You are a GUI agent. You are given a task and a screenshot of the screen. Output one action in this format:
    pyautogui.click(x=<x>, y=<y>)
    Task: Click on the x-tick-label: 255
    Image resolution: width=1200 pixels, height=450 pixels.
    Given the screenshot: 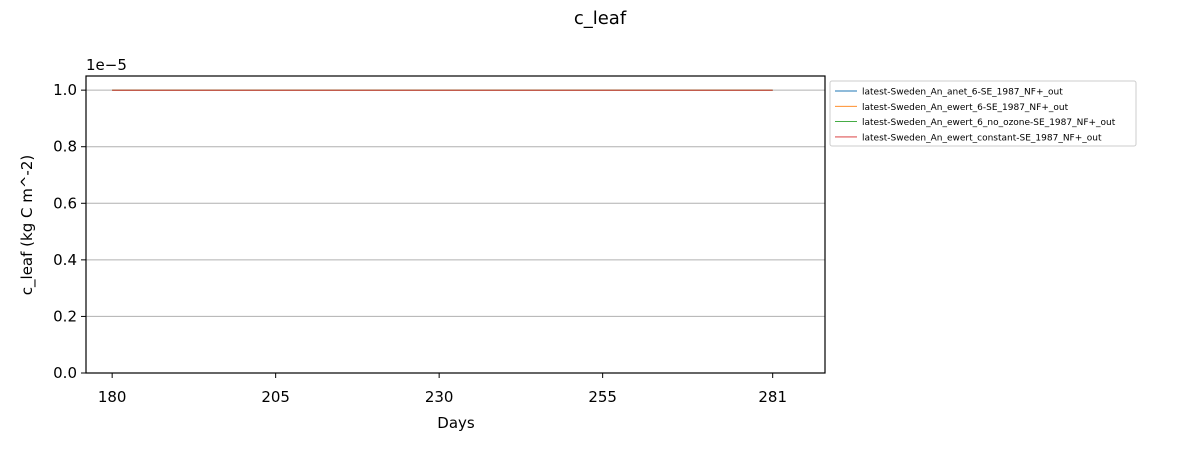 What is the action you would take?
    pyautogui.click(x=602, y=397)
    